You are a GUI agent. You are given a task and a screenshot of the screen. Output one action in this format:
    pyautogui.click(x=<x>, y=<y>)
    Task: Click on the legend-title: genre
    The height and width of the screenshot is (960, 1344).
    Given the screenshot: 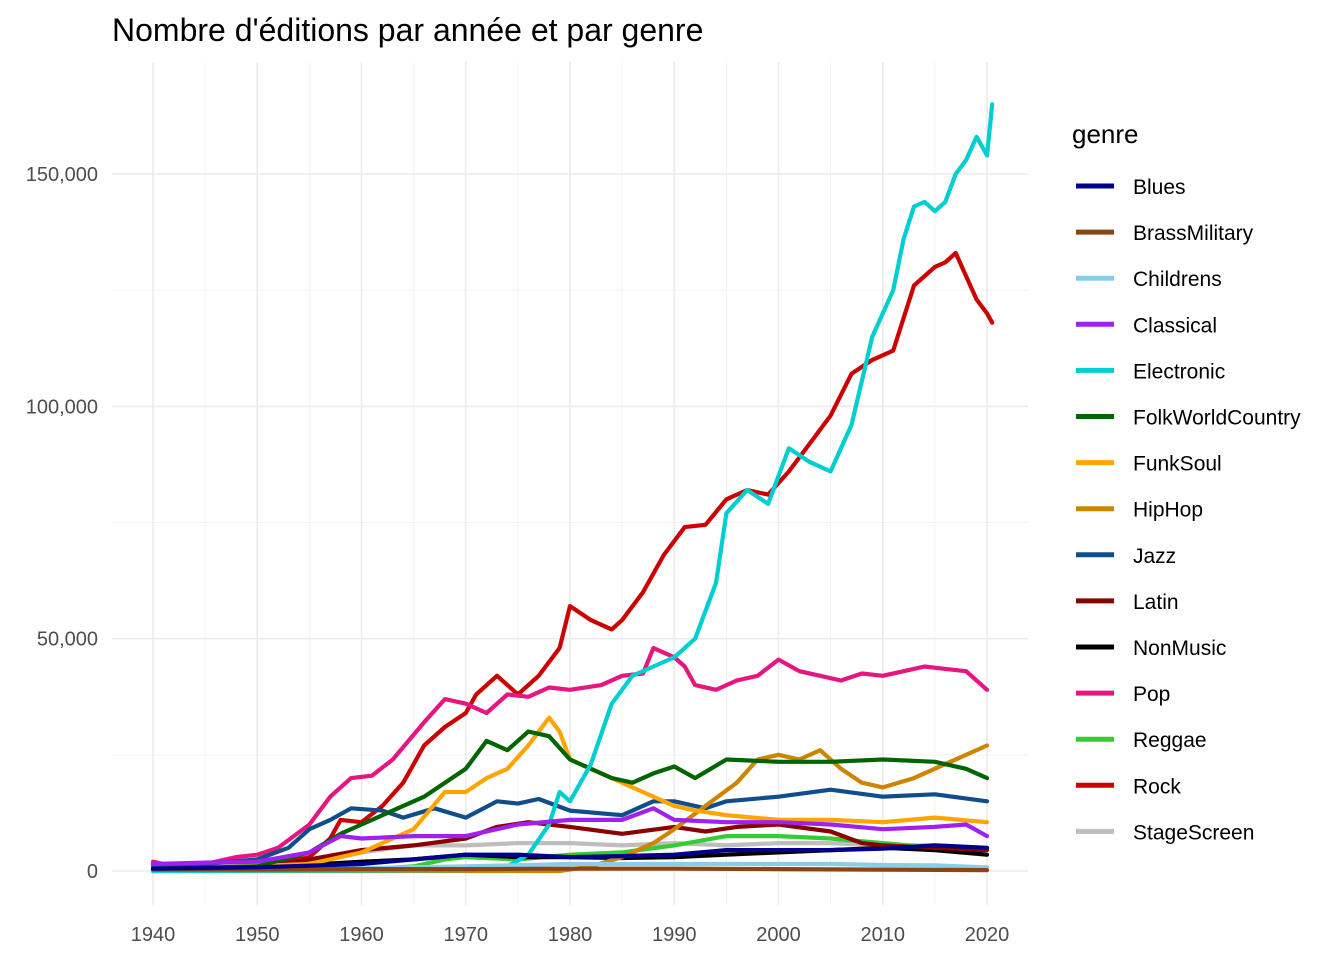 What is the action you would take?
    pyautogui.click(x=1105, y=134)
    